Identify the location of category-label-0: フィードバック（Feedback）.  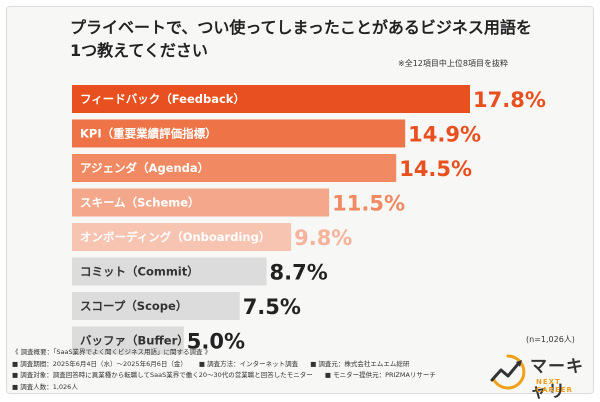
(162, 99).